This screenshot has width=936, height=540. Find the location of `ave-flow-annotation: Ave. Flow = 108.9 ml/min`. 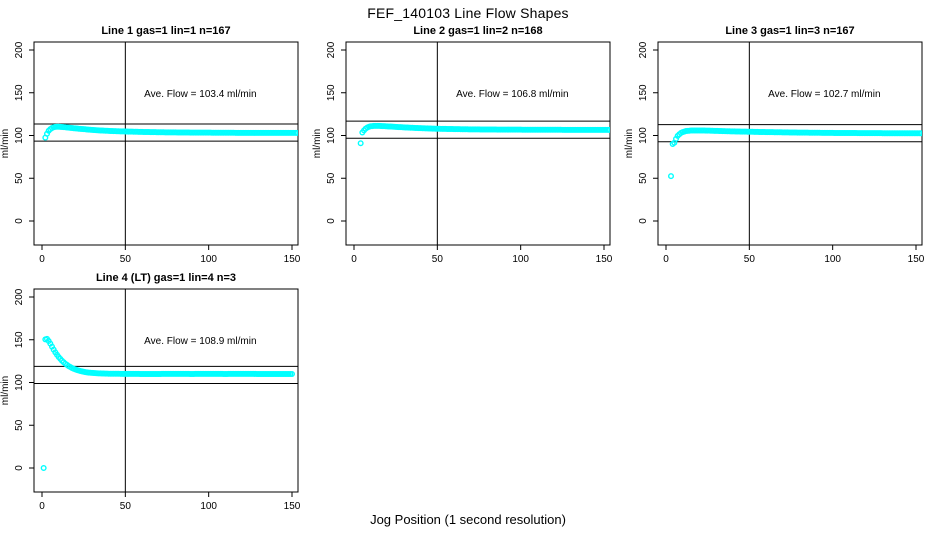

ave-flow-annotation: Ave. Flow = 108.9 ml/min is located at coordinates (200, 341).